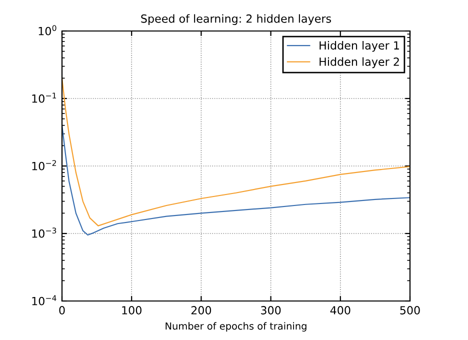 The height and width of the screenshot is (340, 468). What do you see at coordinates (359, 46) in the screenshot?
I see `legend-label: Hidden layer 1` at bounding box center [359, 46].